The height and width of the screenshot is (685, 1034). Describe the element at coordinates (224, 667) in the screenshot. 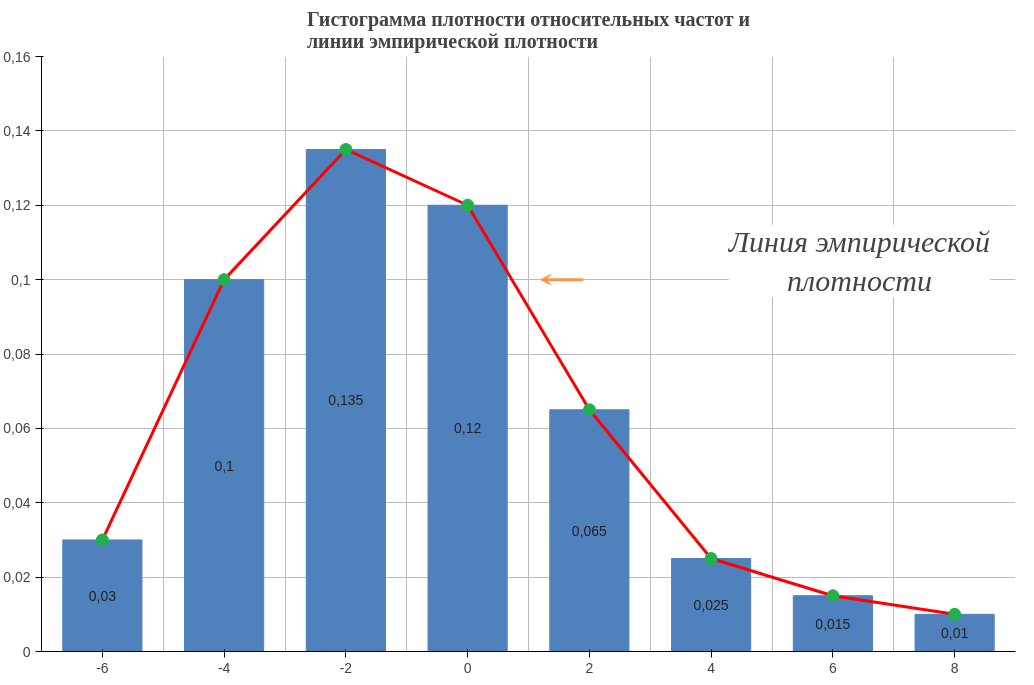

I see `x-tick-label: -4` at that location.